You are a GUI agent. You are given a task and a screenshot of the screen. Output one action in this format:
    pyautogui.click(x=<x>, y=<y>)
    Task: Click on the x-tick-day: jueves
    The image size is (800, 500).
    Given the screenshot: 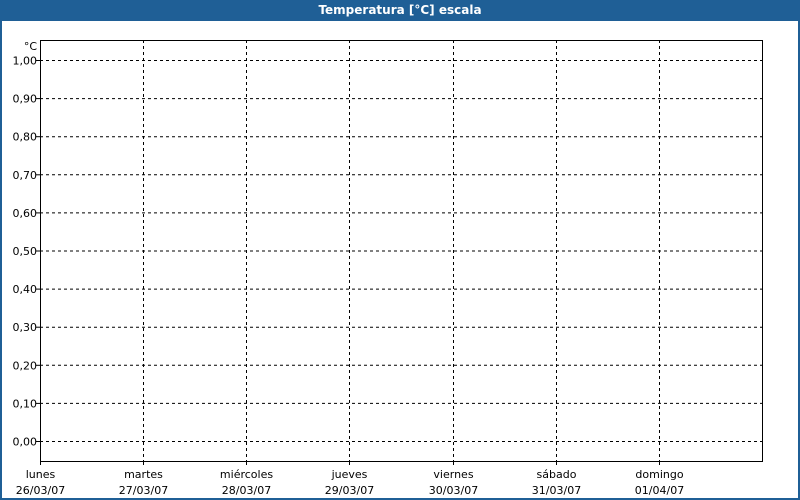 What is the action you would take?
    pyautogui.click(x=349, y=474)
    